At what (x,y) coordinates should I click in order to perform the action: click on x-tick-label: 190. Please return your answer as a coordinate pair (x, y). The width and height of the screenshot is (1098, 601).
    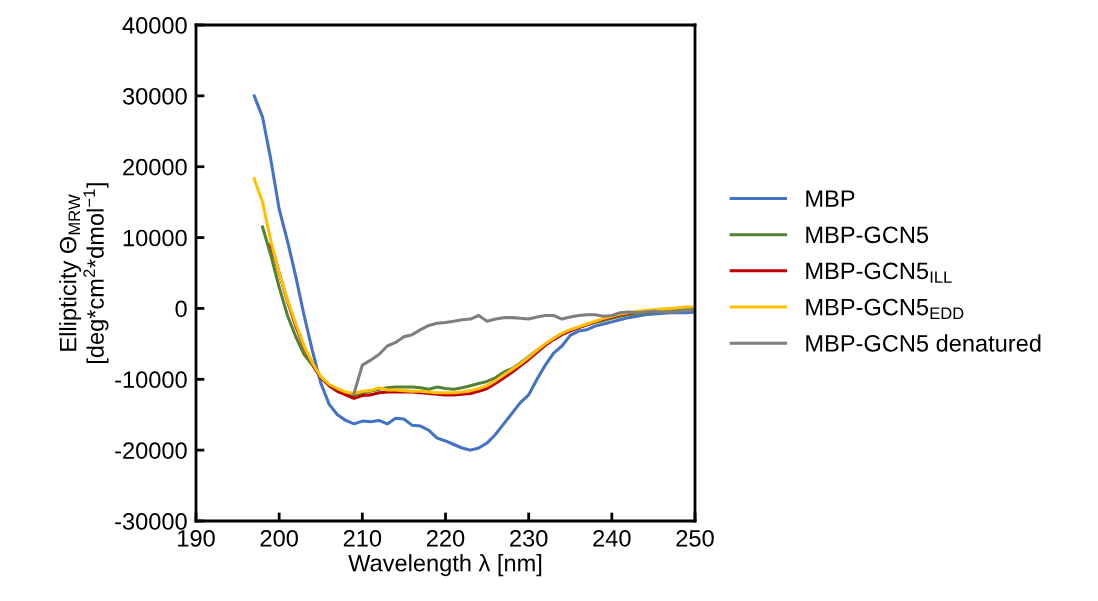
    Looking at the image, I should click on (196, 538).